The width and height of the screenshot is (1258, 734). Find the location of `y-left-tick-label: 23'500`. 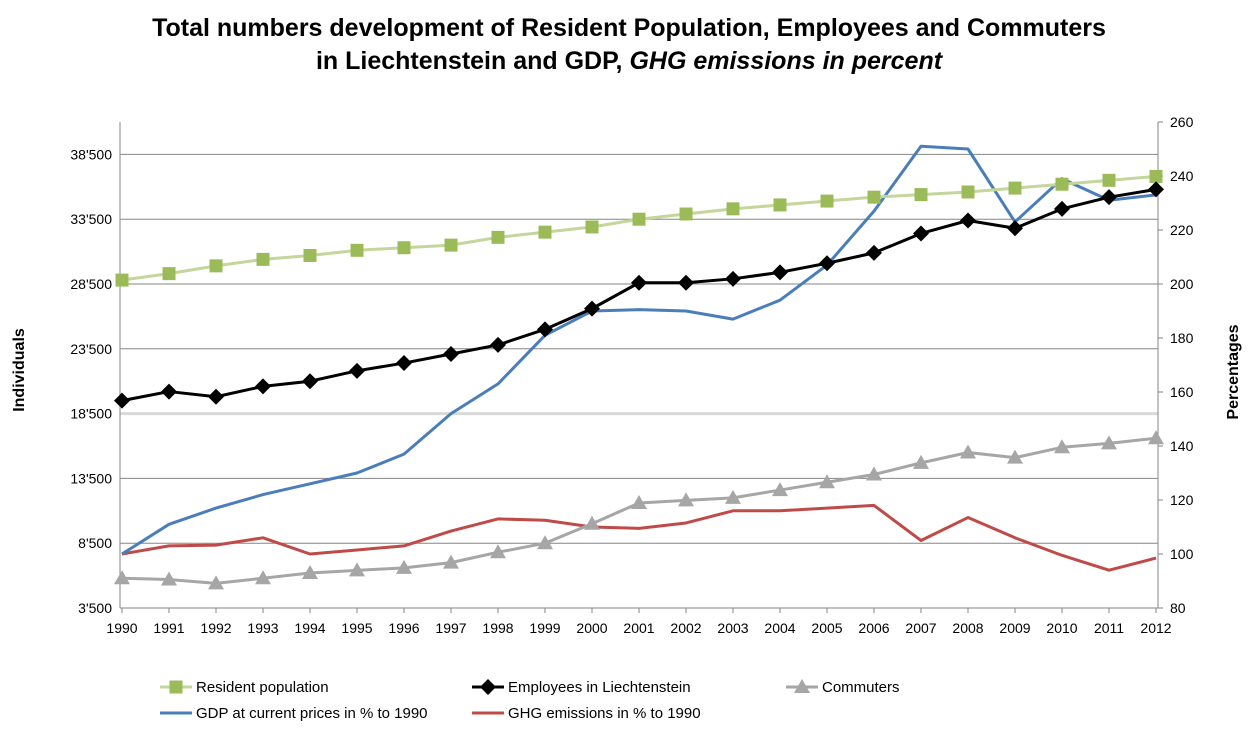

y-left-tick-label: 23'500 is located at coordinates (91, 349).